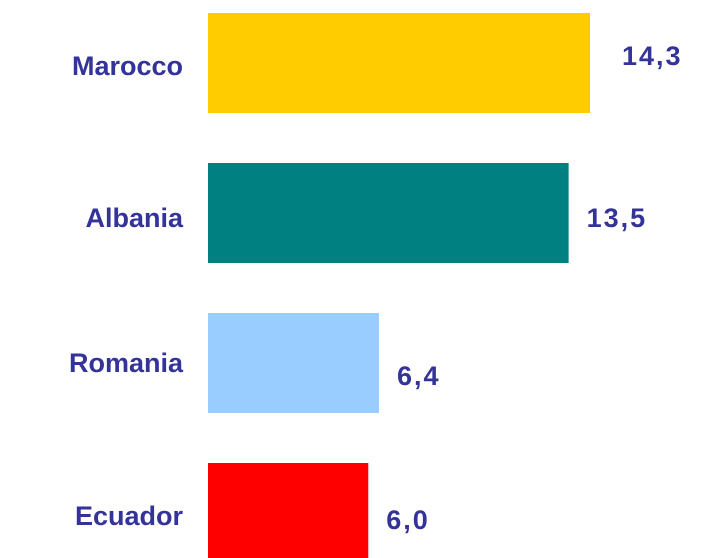  Describe the element at coordinates (419, 376) in the screenshot. I see `value-label: 6,4` at that location.